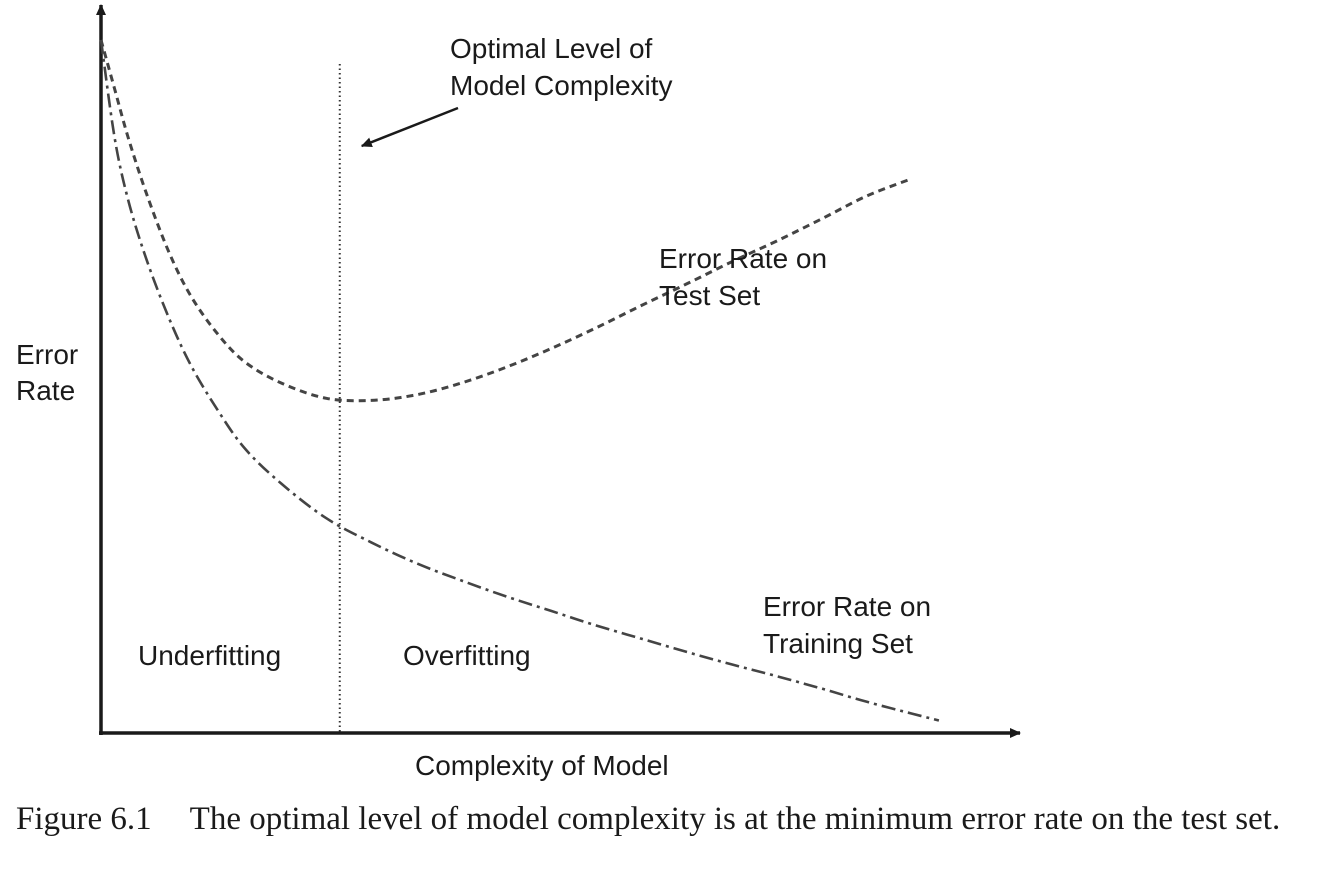  I want to click on y-axis-label-line-1: Error, so click(47, 354).